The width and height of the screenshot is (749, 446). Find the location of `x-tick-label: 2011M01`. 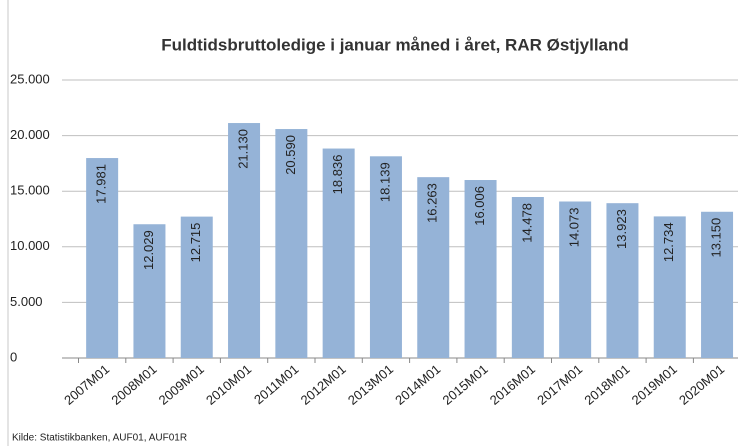

x-tick-label: 2011M01 is located at coordinates (276, 384).